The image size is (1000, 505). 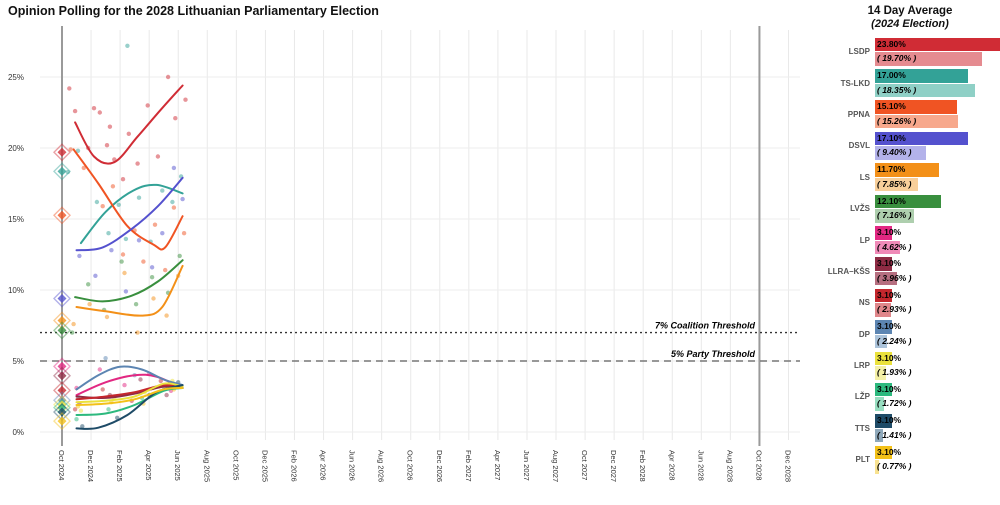 I want to click on party-bars: 11.70% ( 7.85% ), so click(x=937, y=177).